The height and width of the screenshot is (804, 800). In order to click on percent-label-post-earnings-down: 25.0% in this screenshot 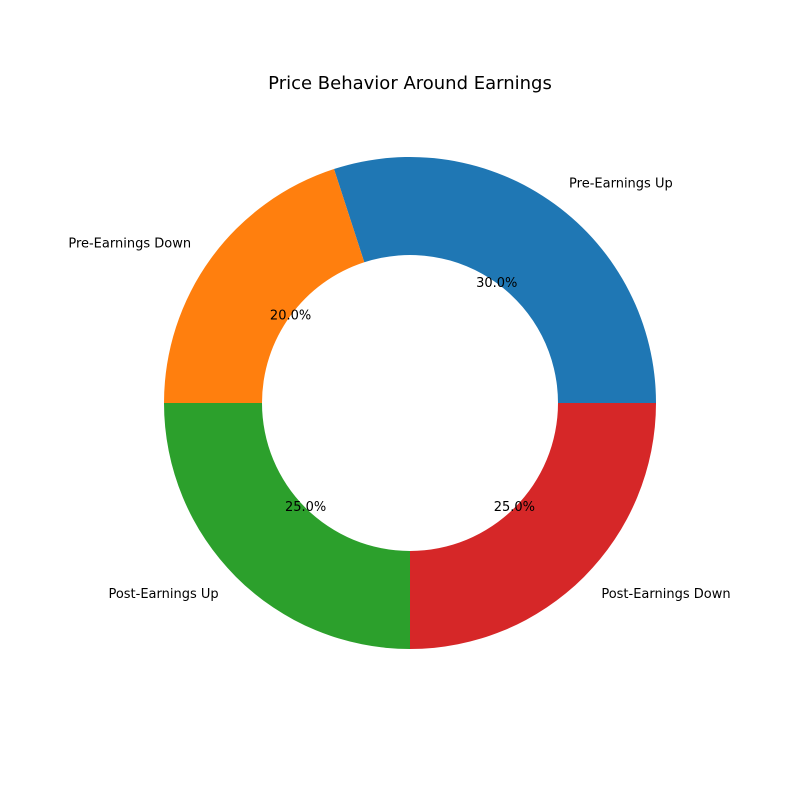, I will do `click(514, 507)`.